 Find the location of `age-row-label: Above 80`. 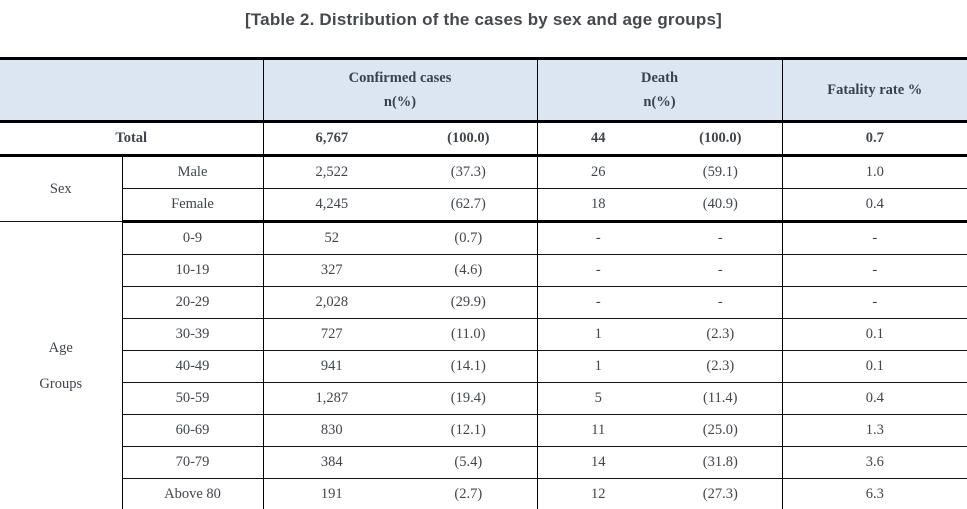

age-row-label: Above 80 is located at coordinates (192, 493).